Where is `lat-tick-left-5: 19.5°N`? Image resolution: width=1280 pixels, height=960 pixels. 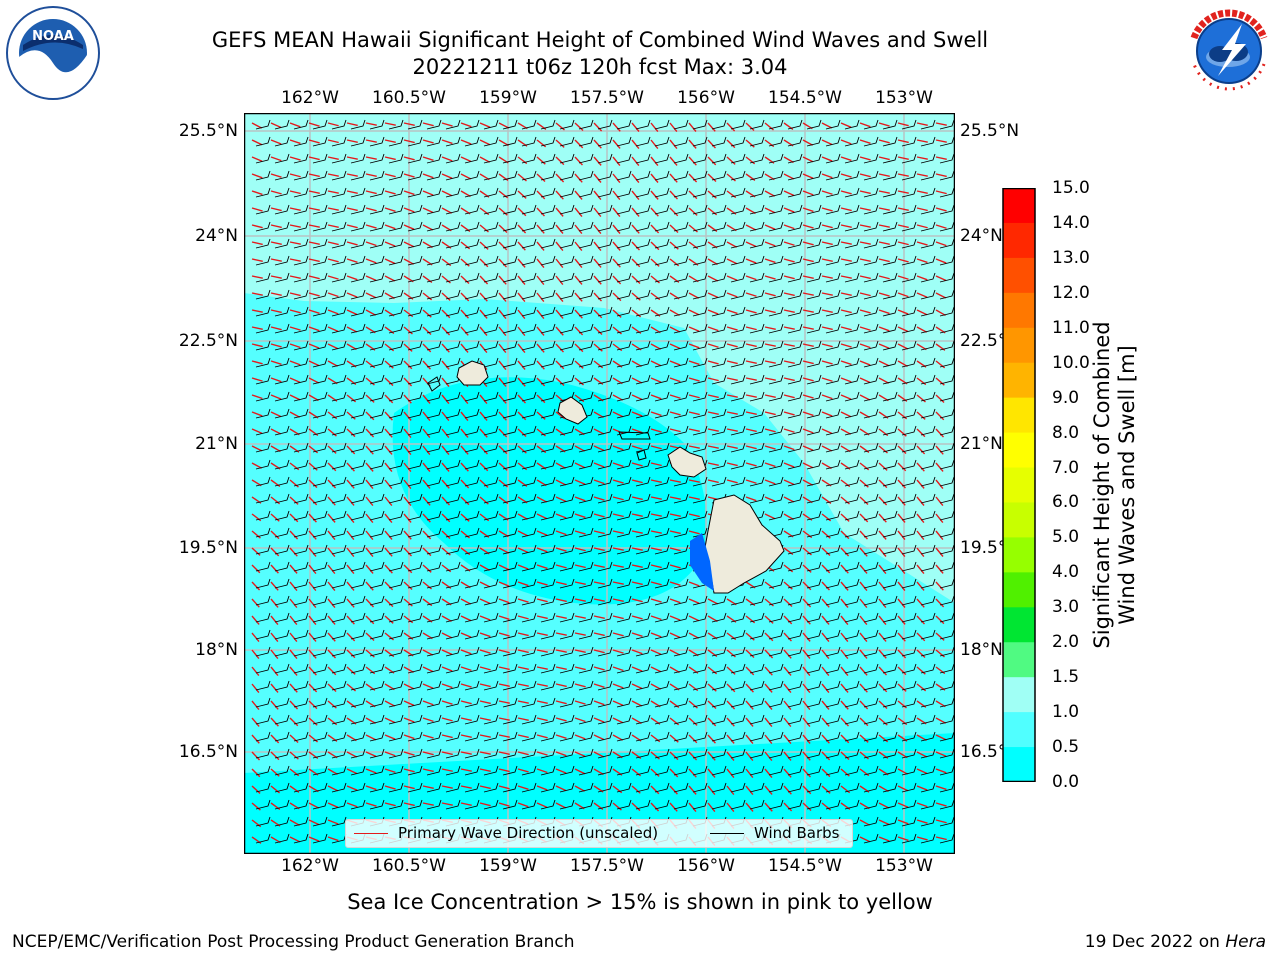
lat-tick-left-5: 19.5°N is located at coordinates (208, 548).